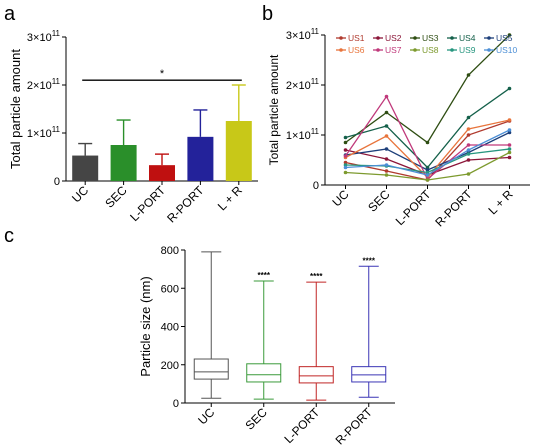  What do you see at coordinates (393, 50) in the screenshot?
I see `legend-entry: US7` at bounding box center [393, 50].